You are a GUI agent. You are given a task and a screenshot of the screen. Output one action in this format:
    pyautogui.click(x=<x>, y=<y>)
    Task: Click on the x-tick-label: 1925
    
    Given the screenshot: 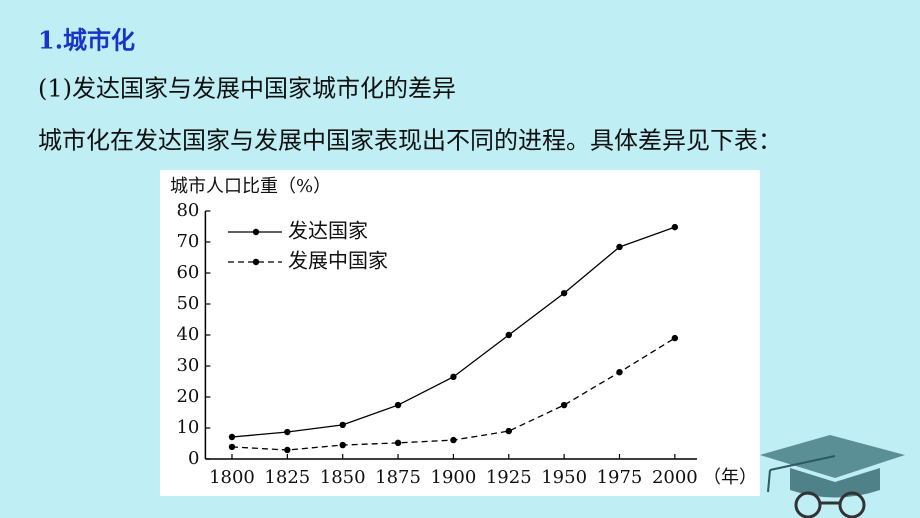 What is the action you would take?
    pyautogui.click(x=509, y=477)
    